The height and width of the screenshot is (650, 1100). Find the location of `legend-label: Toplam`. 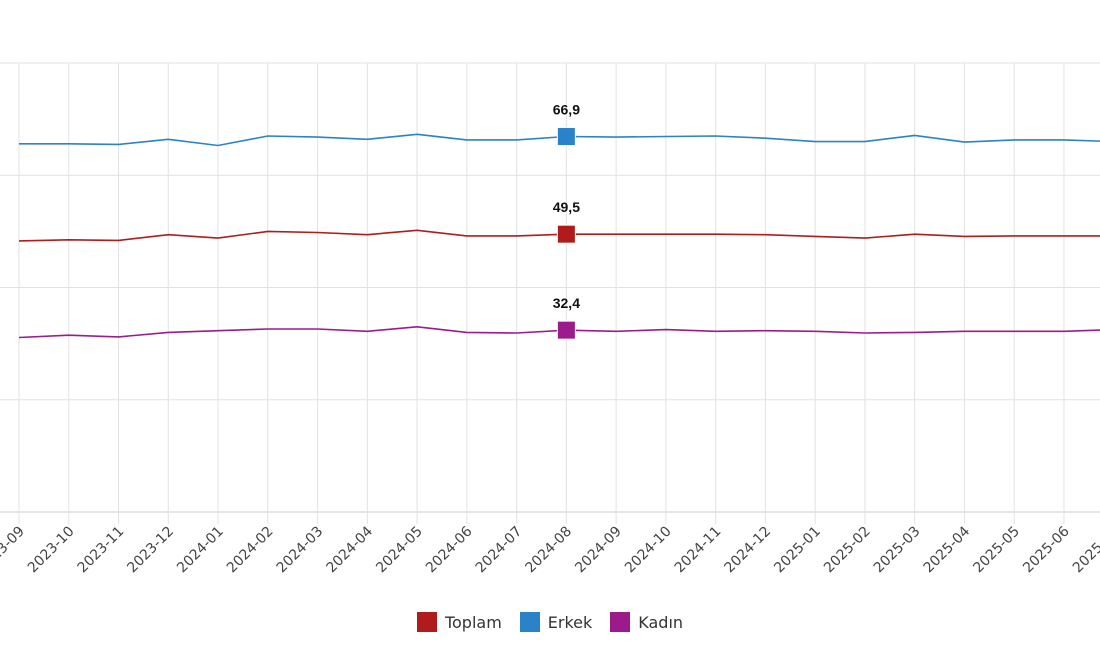

legend-label: Toplam is located at coordinates (473, 622).